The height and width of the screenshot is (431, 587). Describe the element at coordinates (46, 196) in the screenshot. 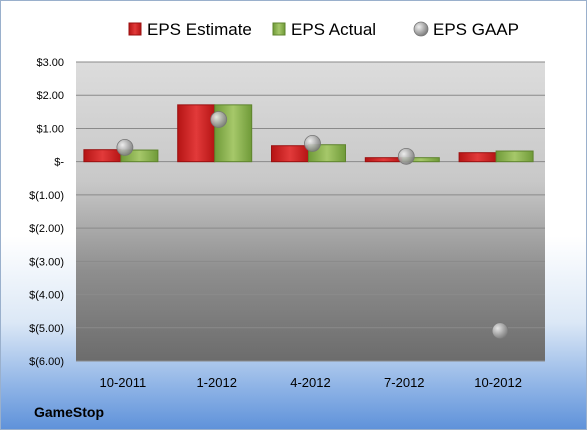

I see `y-tick-label: $(1.00)` at that location.